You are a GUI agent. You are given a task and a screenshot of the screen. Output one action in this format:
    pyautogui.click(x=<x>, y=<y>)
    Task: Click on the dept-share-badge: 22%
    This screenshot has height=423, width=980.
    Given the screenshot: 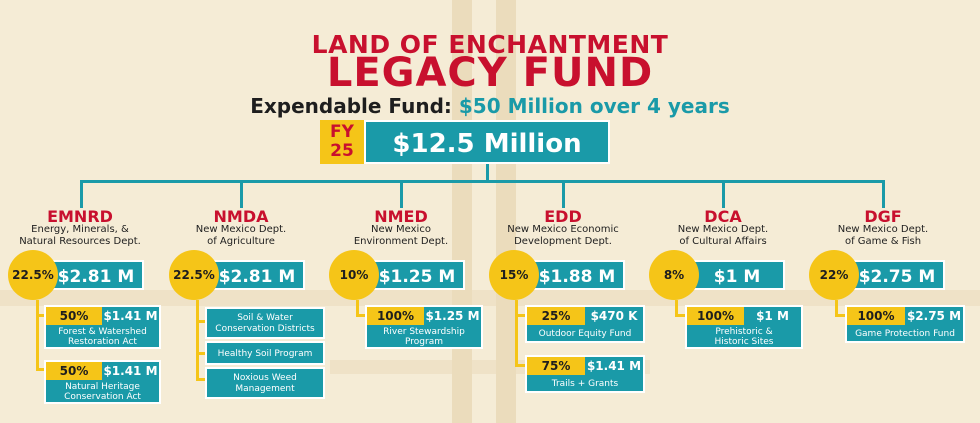 What is the action you would take?
    pyautogui.click(x=834, y=275)
    